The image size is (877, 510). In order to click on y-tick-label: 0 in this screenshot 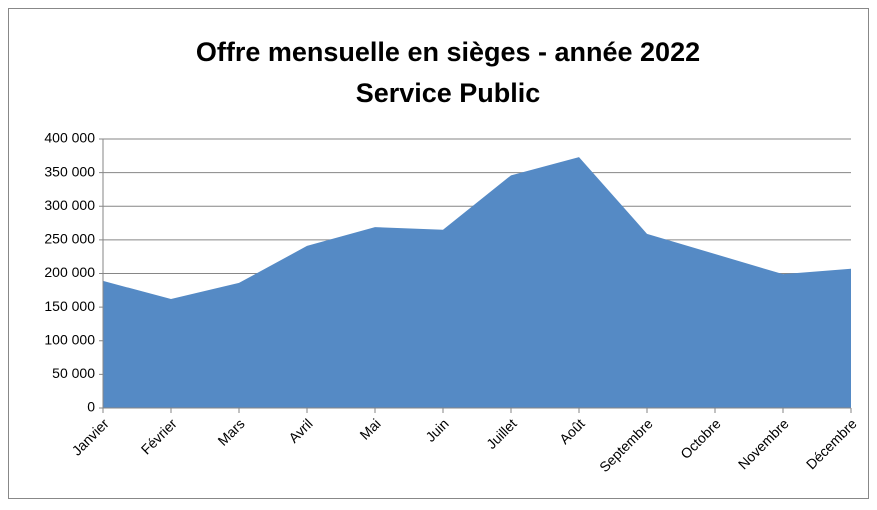, I will do `click(91, 407)`.